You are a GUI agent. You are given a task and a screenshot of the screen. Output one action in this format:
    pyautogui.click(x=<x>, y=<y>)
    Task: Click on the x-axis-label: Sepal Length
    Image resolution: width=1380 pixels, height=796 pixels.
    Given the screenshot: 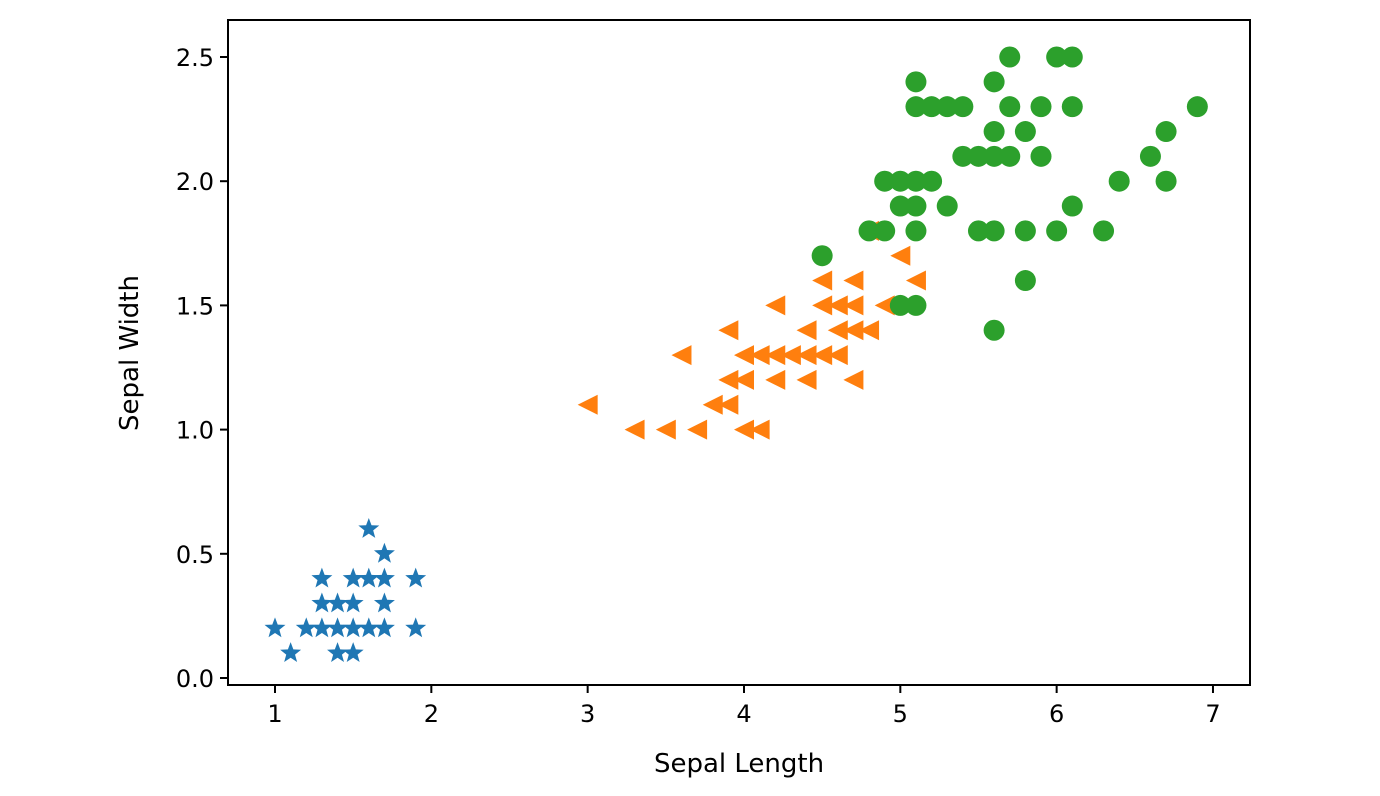 What is the action you would take?
    pyautogui.click(x=739, y=764)
    